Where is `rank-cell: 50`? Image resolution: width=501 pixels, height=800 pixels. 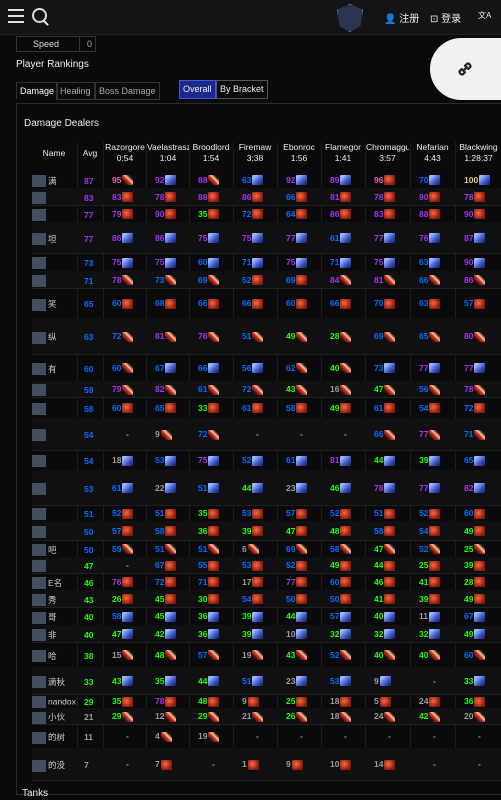 rank-cell: 50 is located at coordinates (297, 599).